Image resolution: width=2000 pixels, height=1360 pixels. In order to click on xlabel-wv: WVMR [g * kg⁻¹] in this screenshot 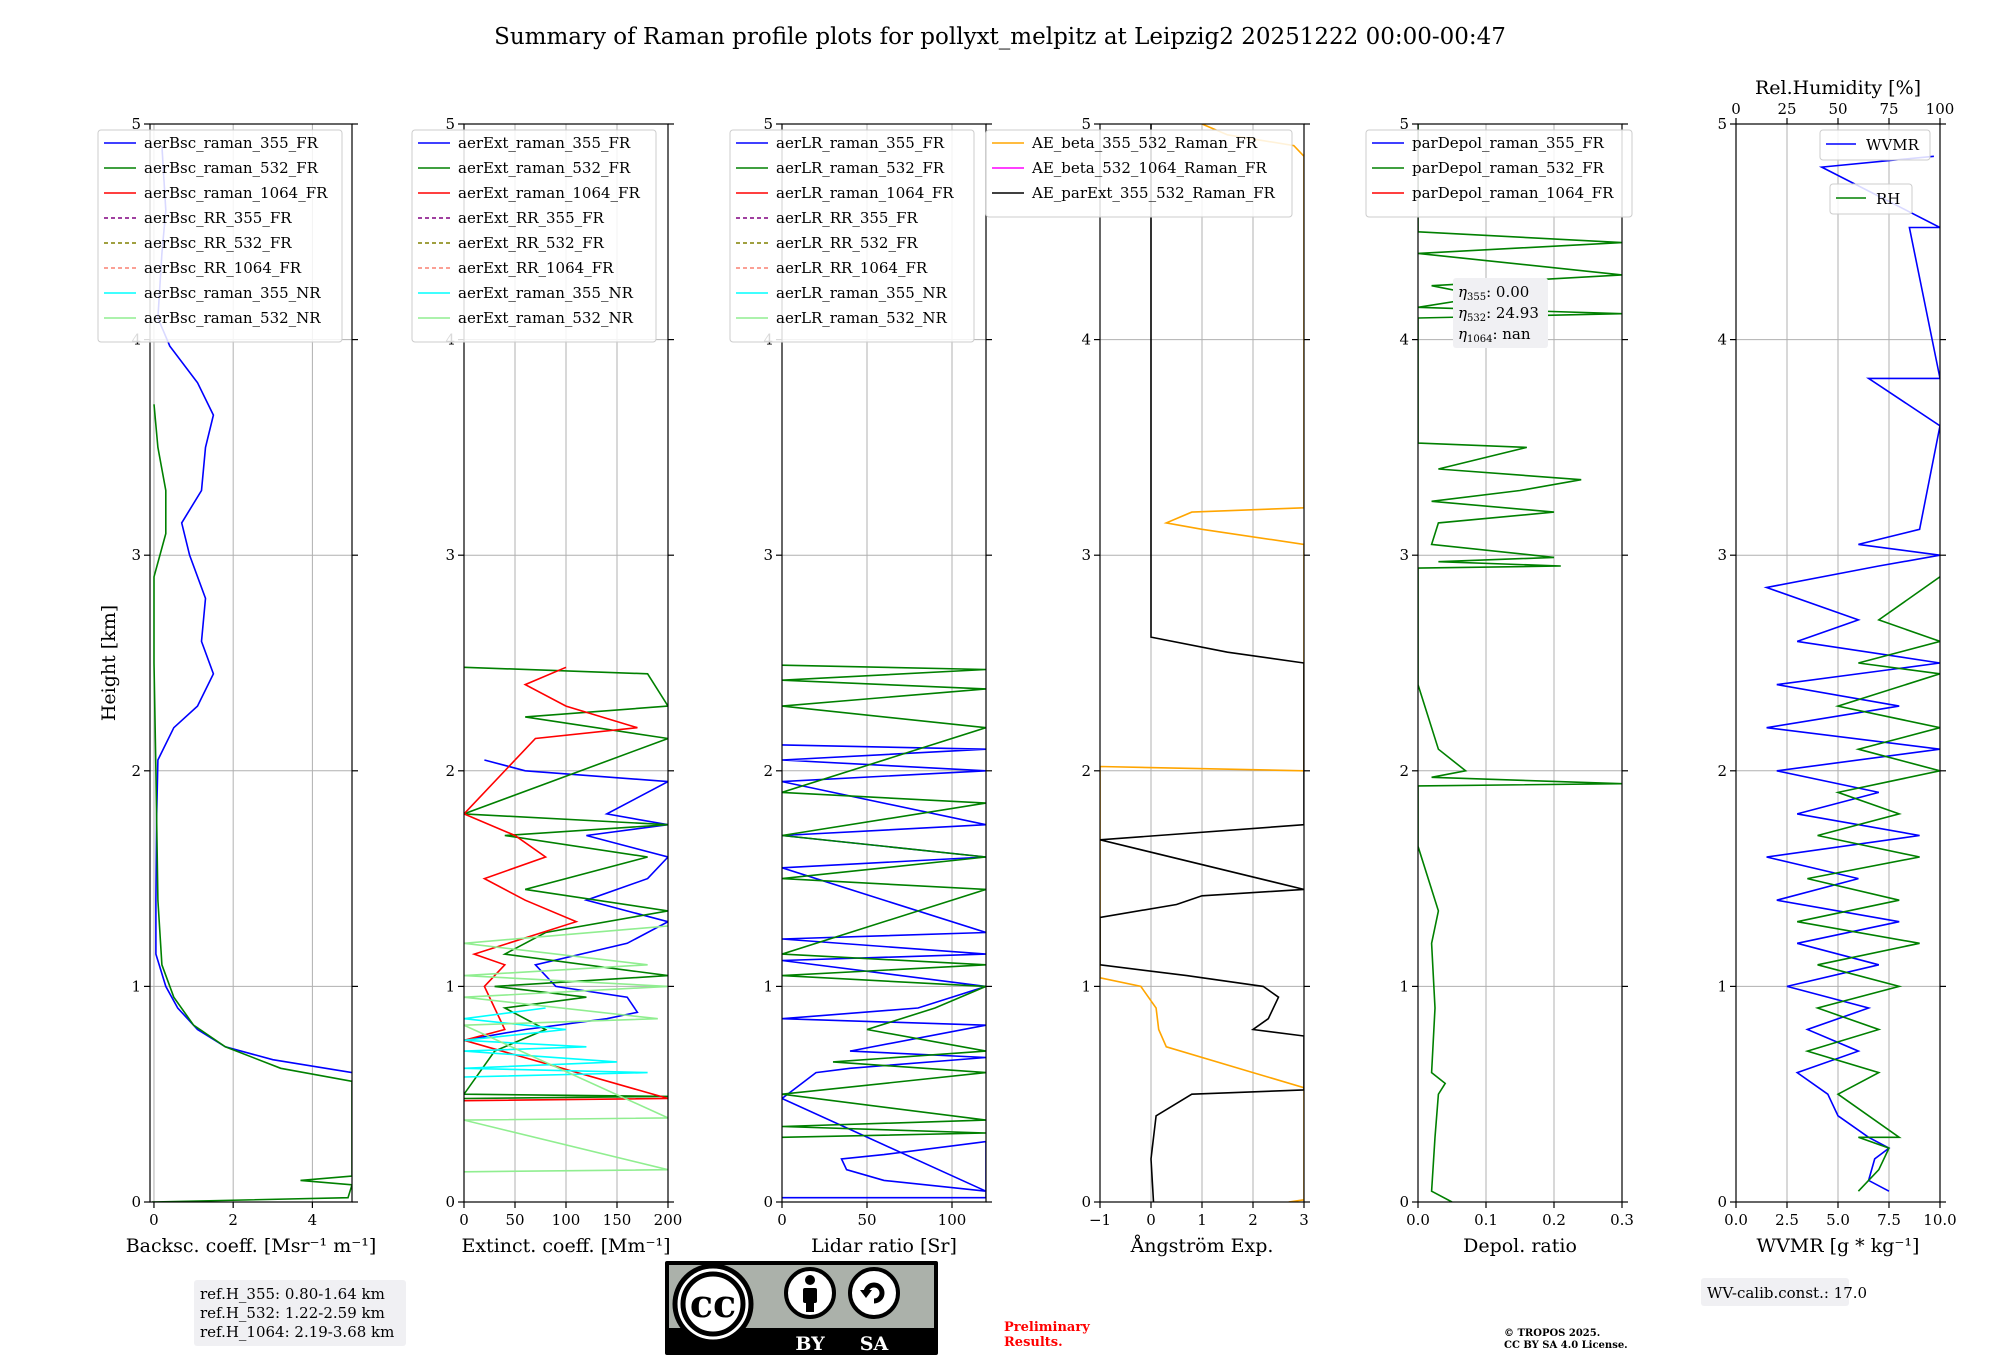, I will do `click(1838, 1246)`.